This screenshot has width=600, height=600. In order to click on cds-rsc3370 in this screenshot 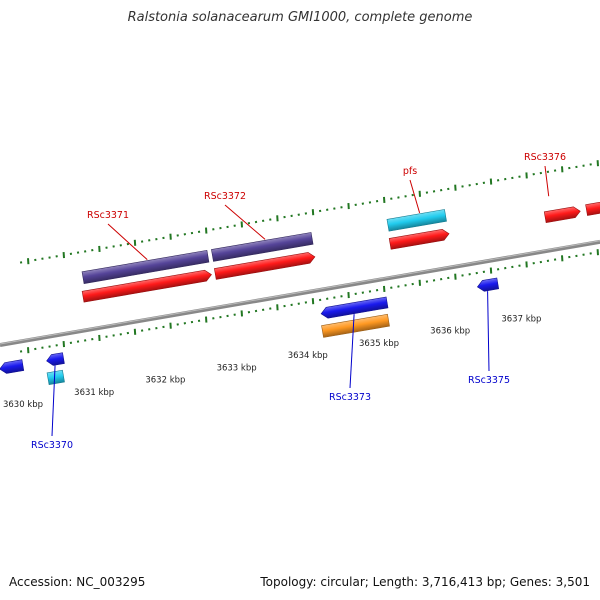, I will do `click(55, 359)`.